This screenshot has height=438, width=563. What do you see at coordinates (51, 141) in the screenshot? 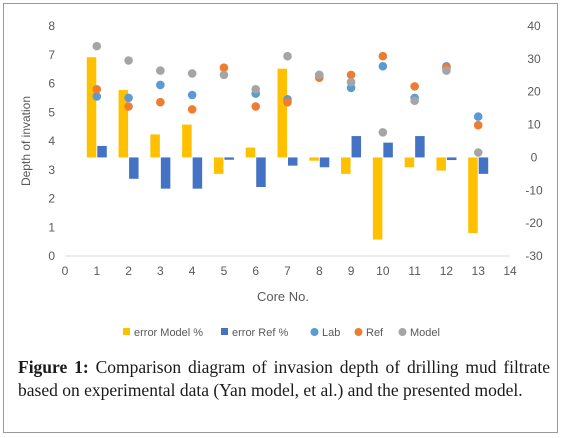
I see `y-left-tick-label: 4` at bounding box center [51, 141].